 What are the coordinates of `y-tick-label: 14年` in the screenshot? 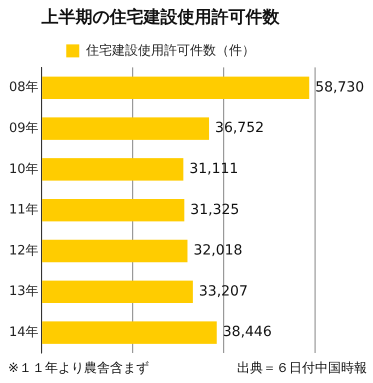 It's located at (23, 332).